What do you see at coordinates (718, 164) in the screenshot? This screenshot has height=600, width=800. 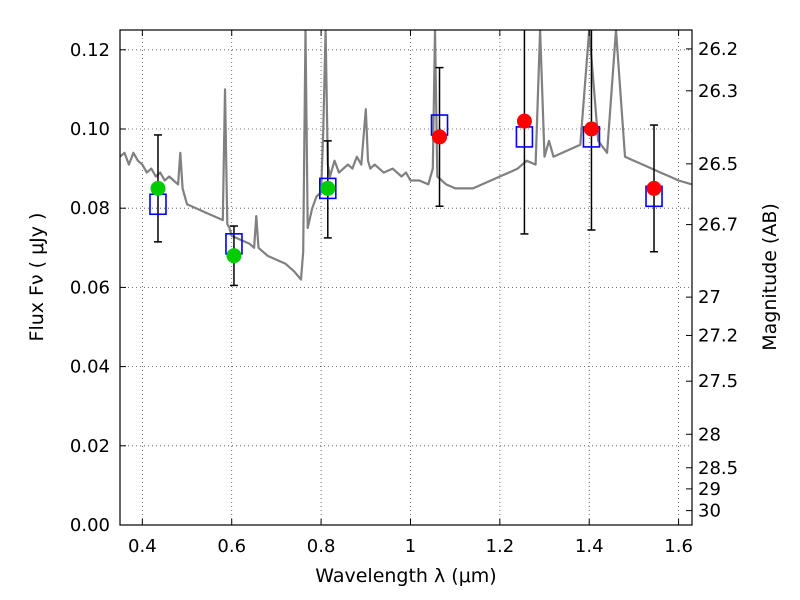 I see `magnitude-tick-label: 26.5` at bounding box center [718, 164].